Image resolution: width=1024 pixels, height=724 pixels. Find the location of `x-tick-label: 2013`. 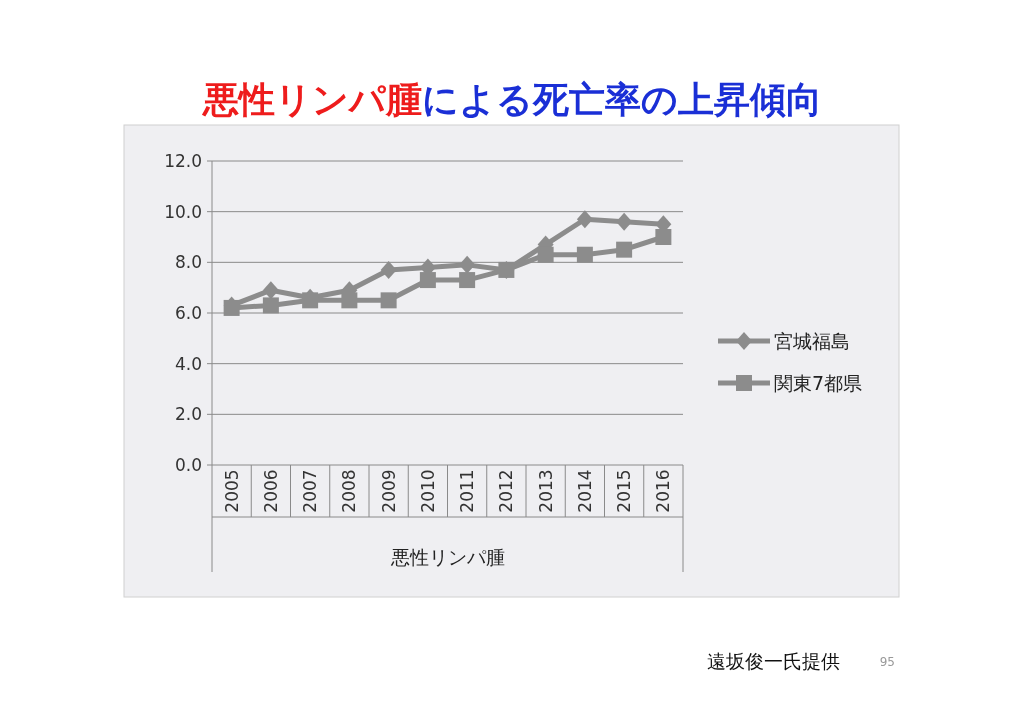

x-tick-label: 2013 is located at coordinates (545, 491).